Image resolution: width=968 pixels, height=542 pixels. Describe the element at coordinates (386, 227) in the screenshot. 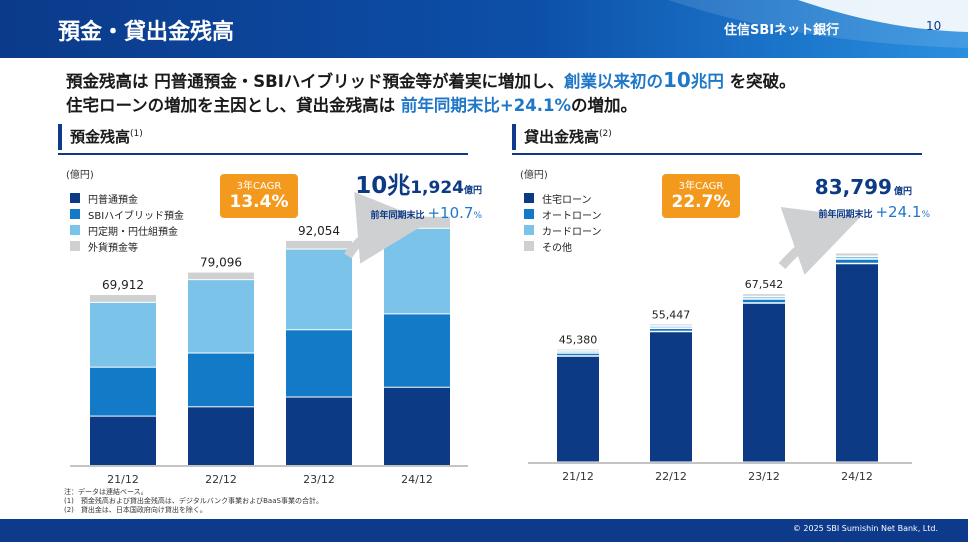

I see `growth-arrow` at that location.